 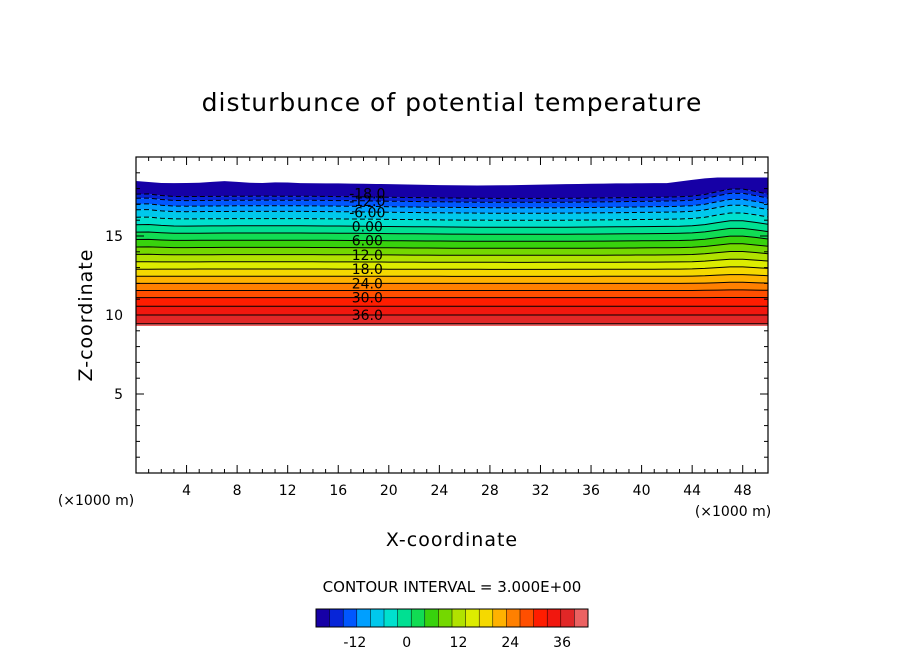 I want to click on y-tick-label: 10, so click(x=114, y=316).